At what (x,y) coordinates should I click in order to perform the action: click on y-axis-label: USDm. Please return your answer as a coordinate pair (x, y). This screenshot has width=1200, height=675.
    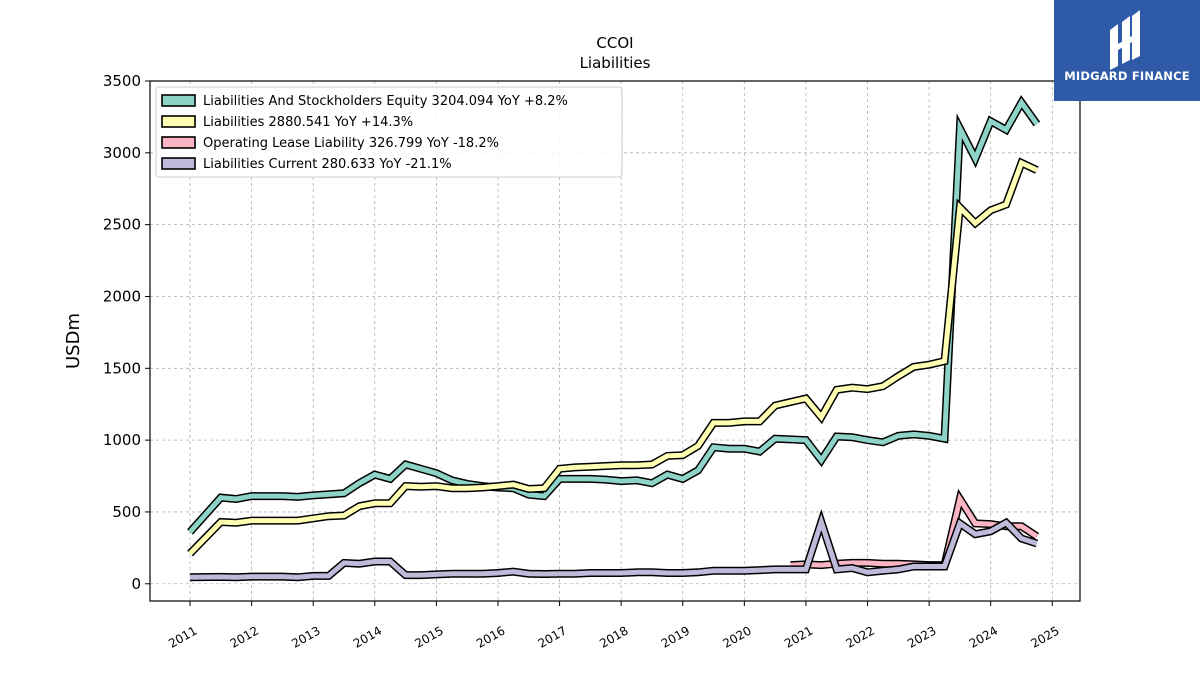
    Looking at the image, I should click on (73, 341).